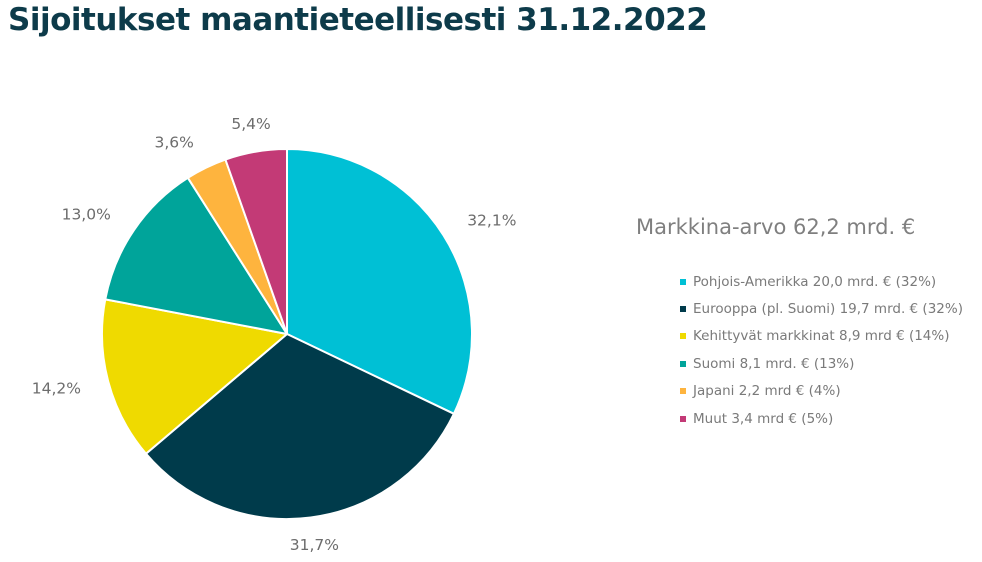  I want to click on slice-data-label: 32,1%, so click(491, 220).